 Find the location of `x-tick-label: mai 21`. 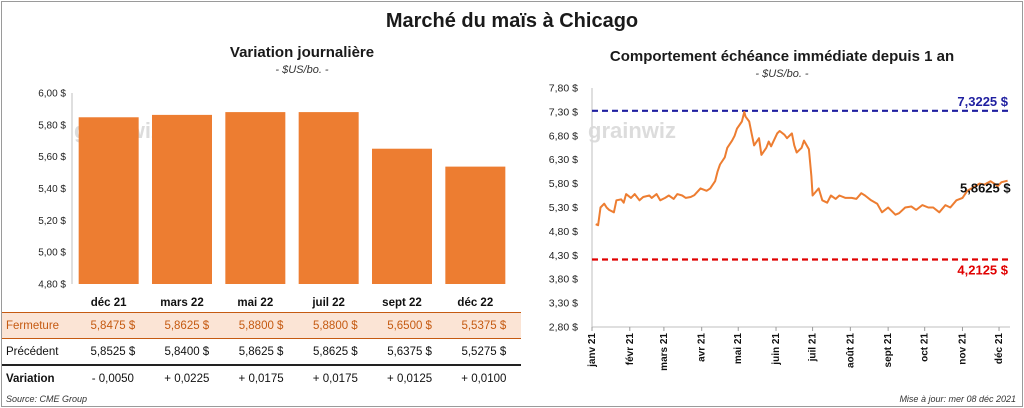

x-tick-label: mai 21 is located at coordinates (738, 349).